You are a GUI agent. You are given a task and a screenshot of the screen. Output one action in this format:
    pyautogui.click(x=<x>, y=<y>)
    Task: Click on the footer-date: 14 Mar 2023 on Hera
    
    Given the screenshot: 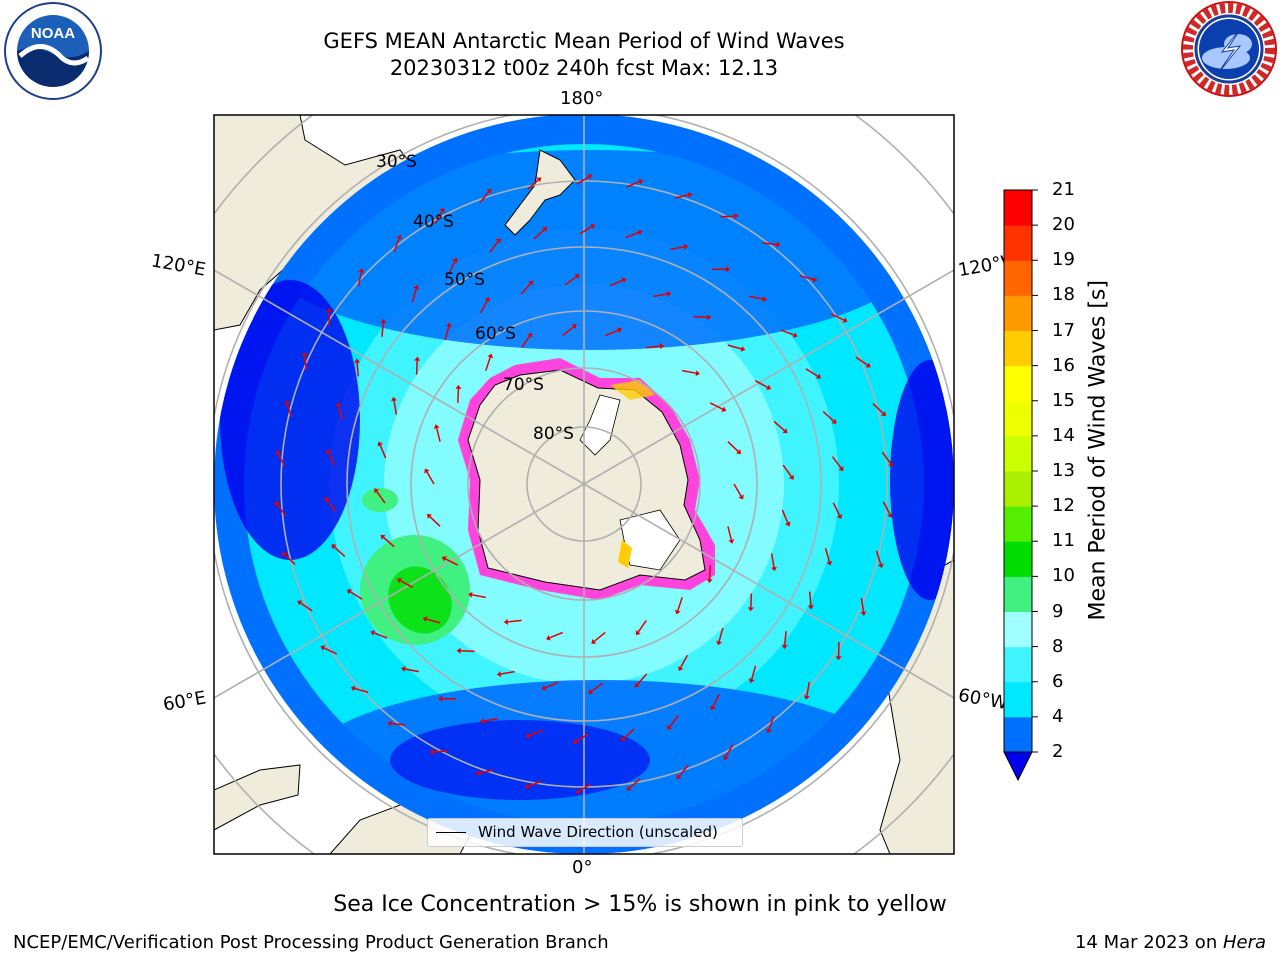 What is the action you would take?
    pyautogui.click(x=1170, y=942)
    